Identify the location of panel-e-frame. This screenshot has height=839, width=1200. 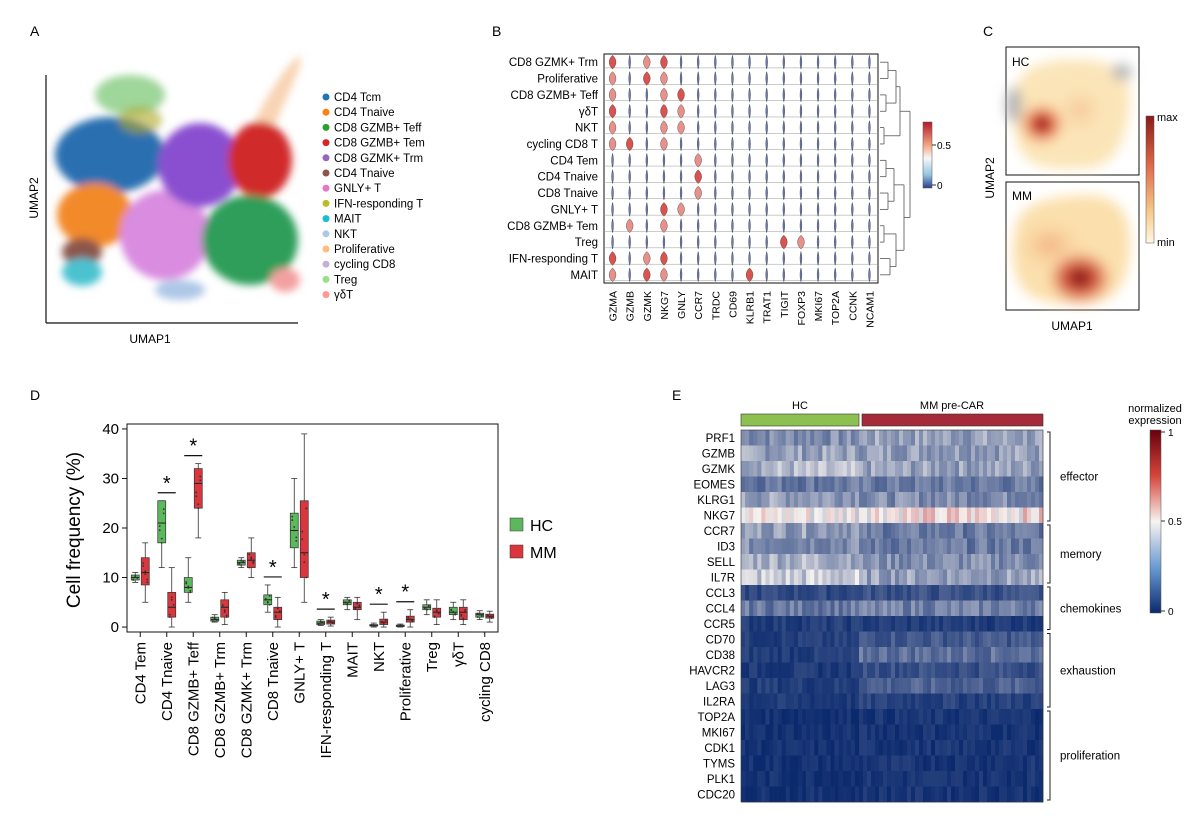
(892, 616).